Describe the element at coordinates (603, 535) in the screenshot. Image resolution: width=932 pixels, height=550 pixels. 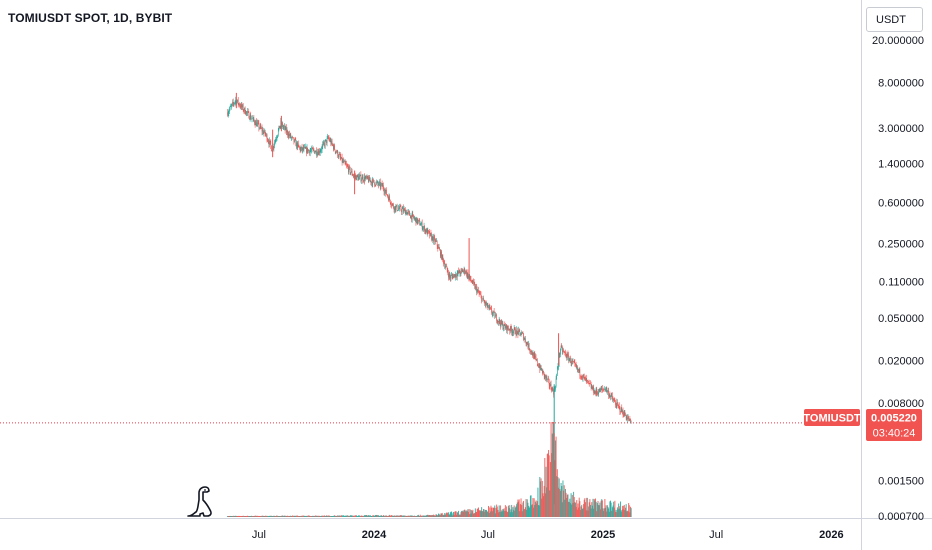
I see `x-tick-label: 2025` at that location.